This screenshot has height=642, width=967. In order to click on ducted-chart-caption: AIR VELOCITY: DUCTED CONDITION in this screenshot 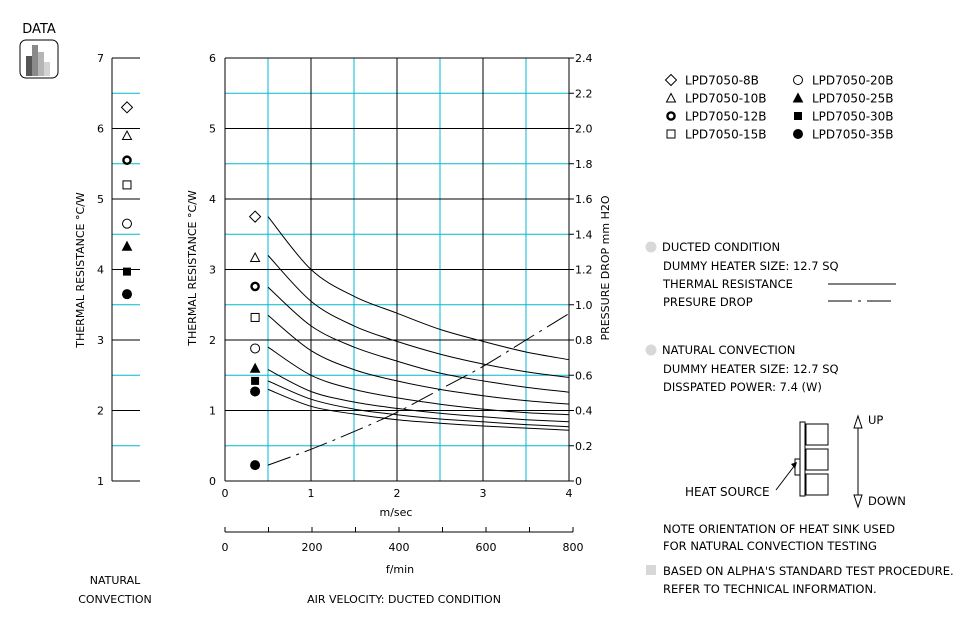, I will do `click(404, 599)`.